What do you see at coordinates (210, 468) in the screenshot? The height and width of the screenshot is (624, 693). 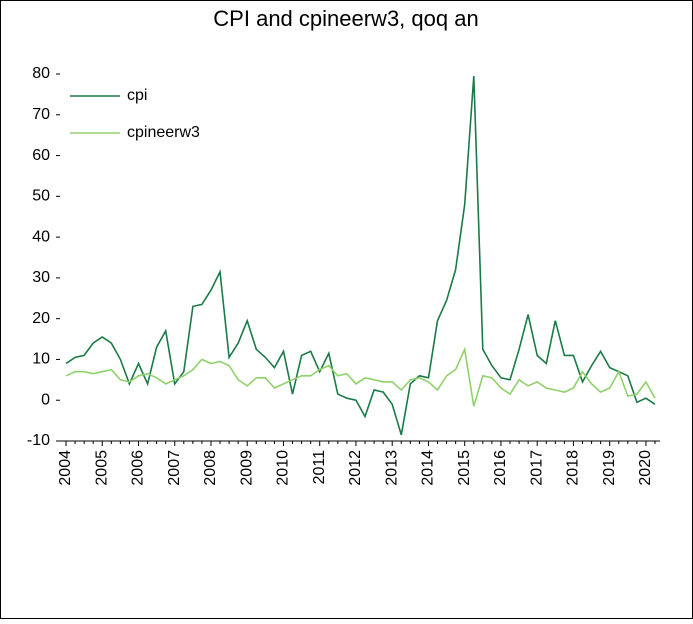 I see `x-tick-label: 2008` at bounding box center [210, 468].